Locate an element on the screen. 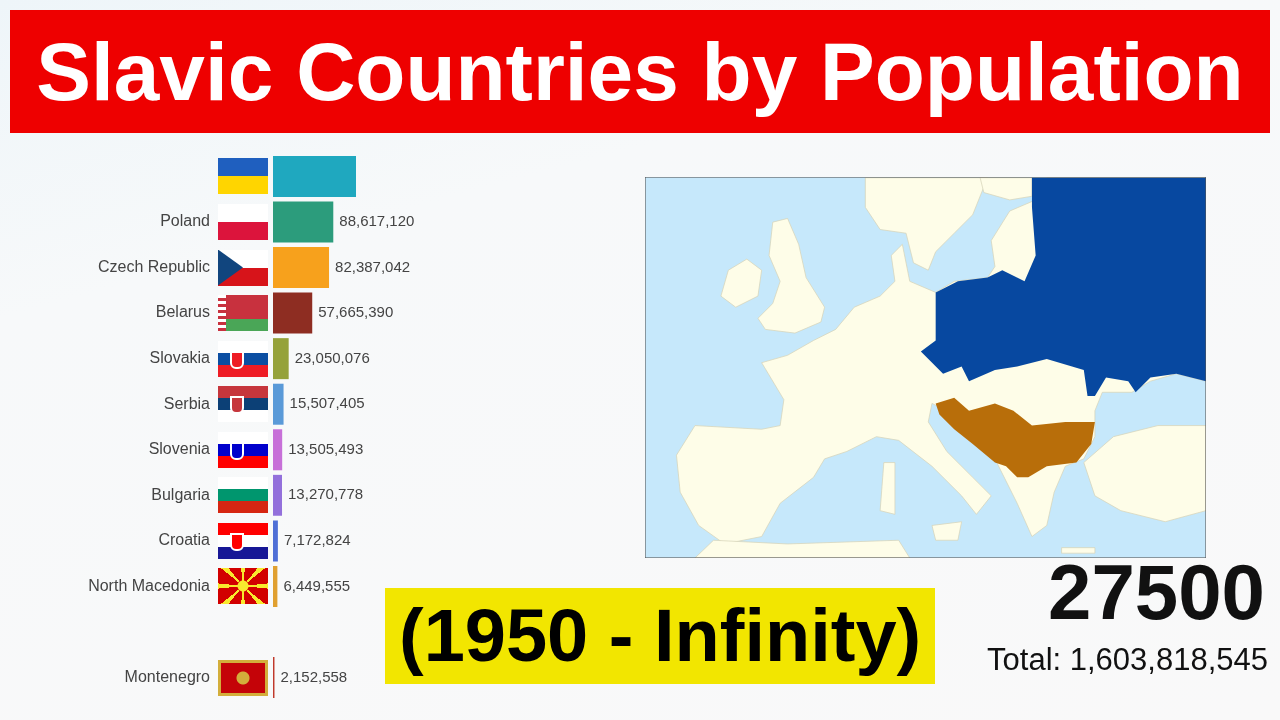 The width and height of the screenshot is (1280, 720). data-label: 7,172,824 is located at coordinates (317, 540).